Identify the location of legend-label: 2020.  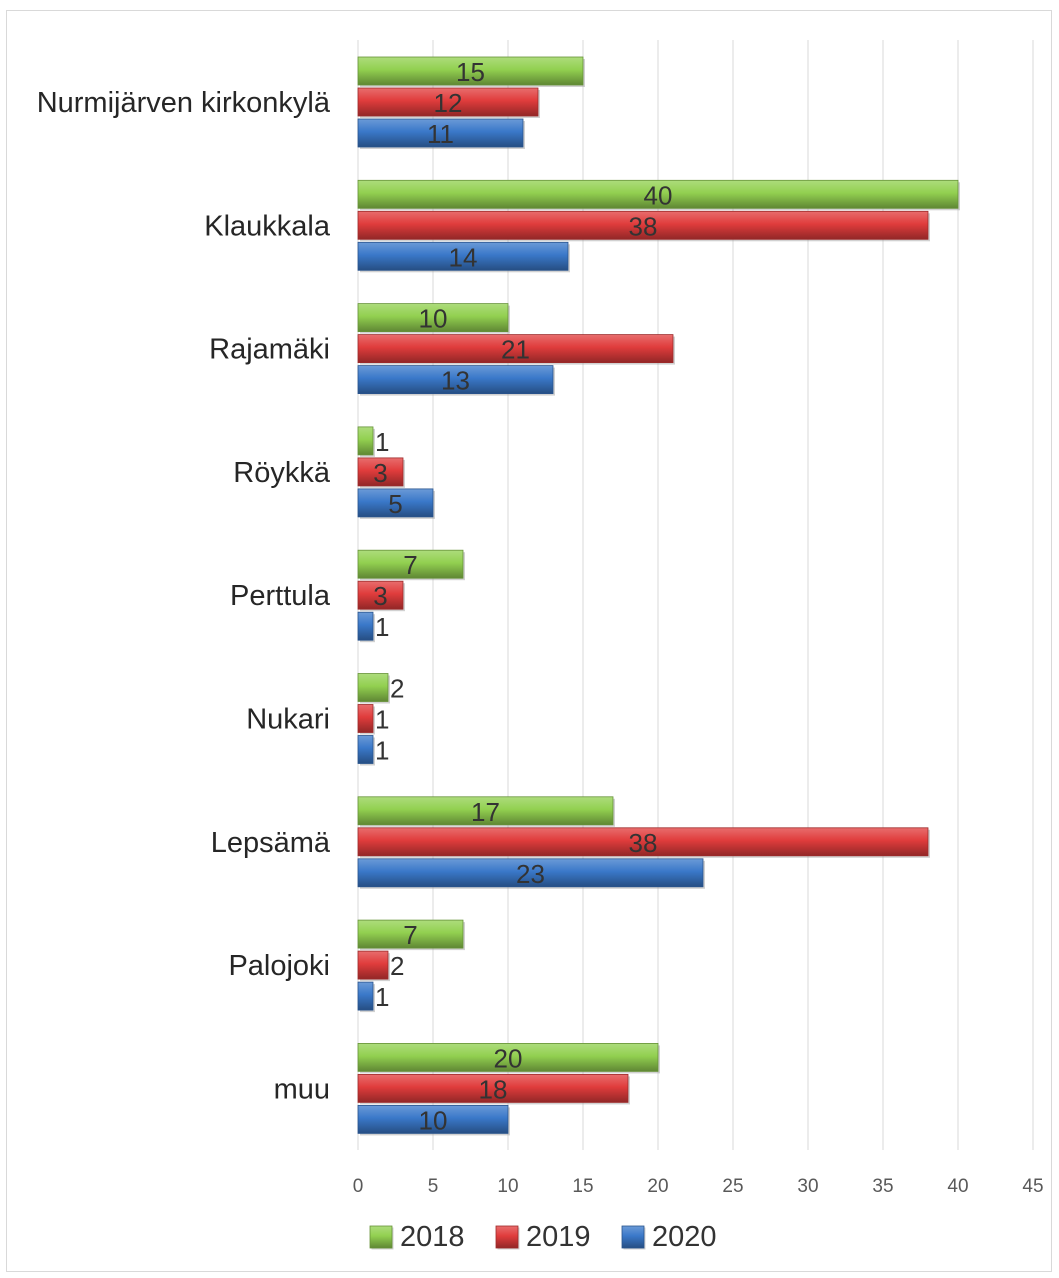
(684, 1237).